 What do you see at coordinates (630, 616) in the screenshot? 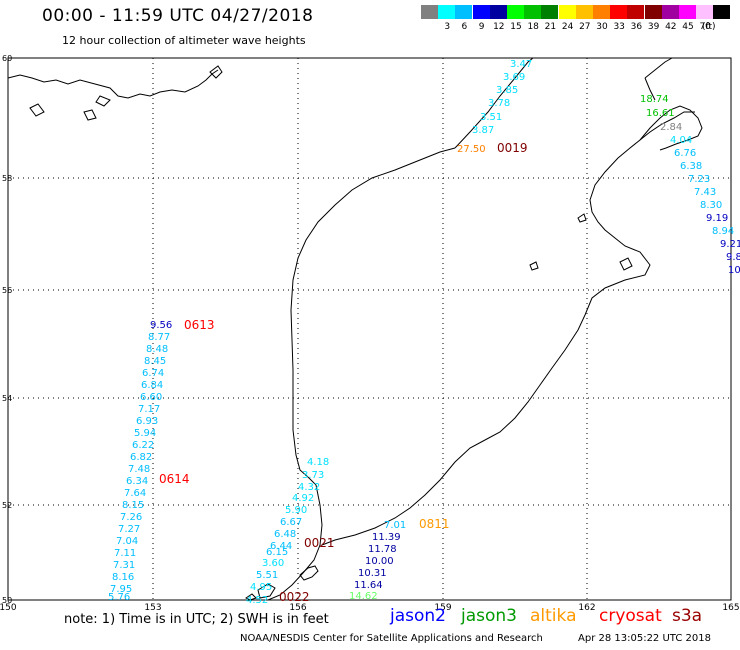
I see `legend-cryosat: cryosat` at bounding box center [630, 616].